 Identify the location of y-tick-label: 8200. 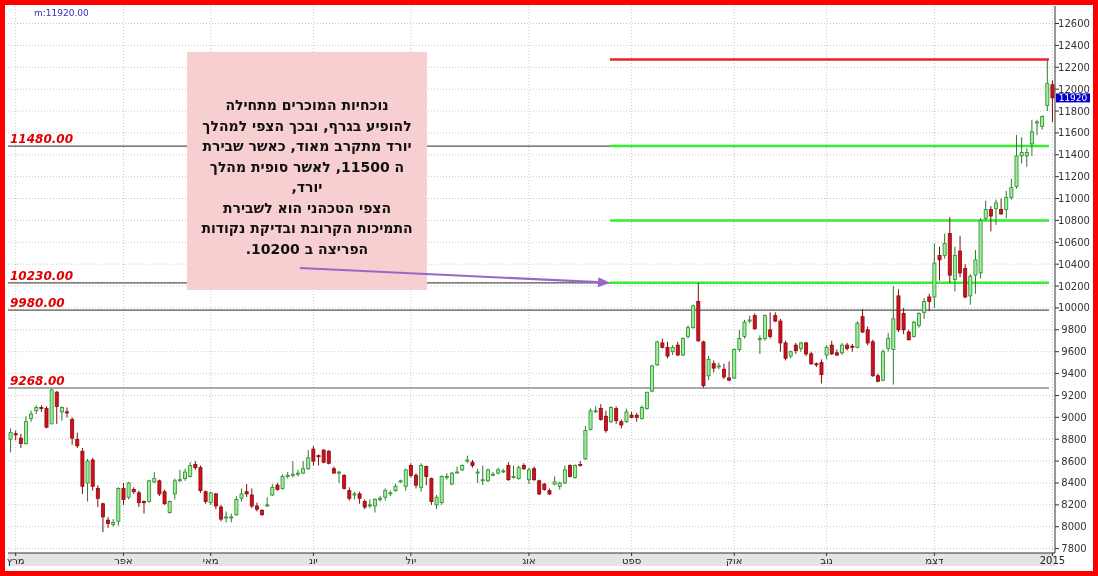
(1074, 505).